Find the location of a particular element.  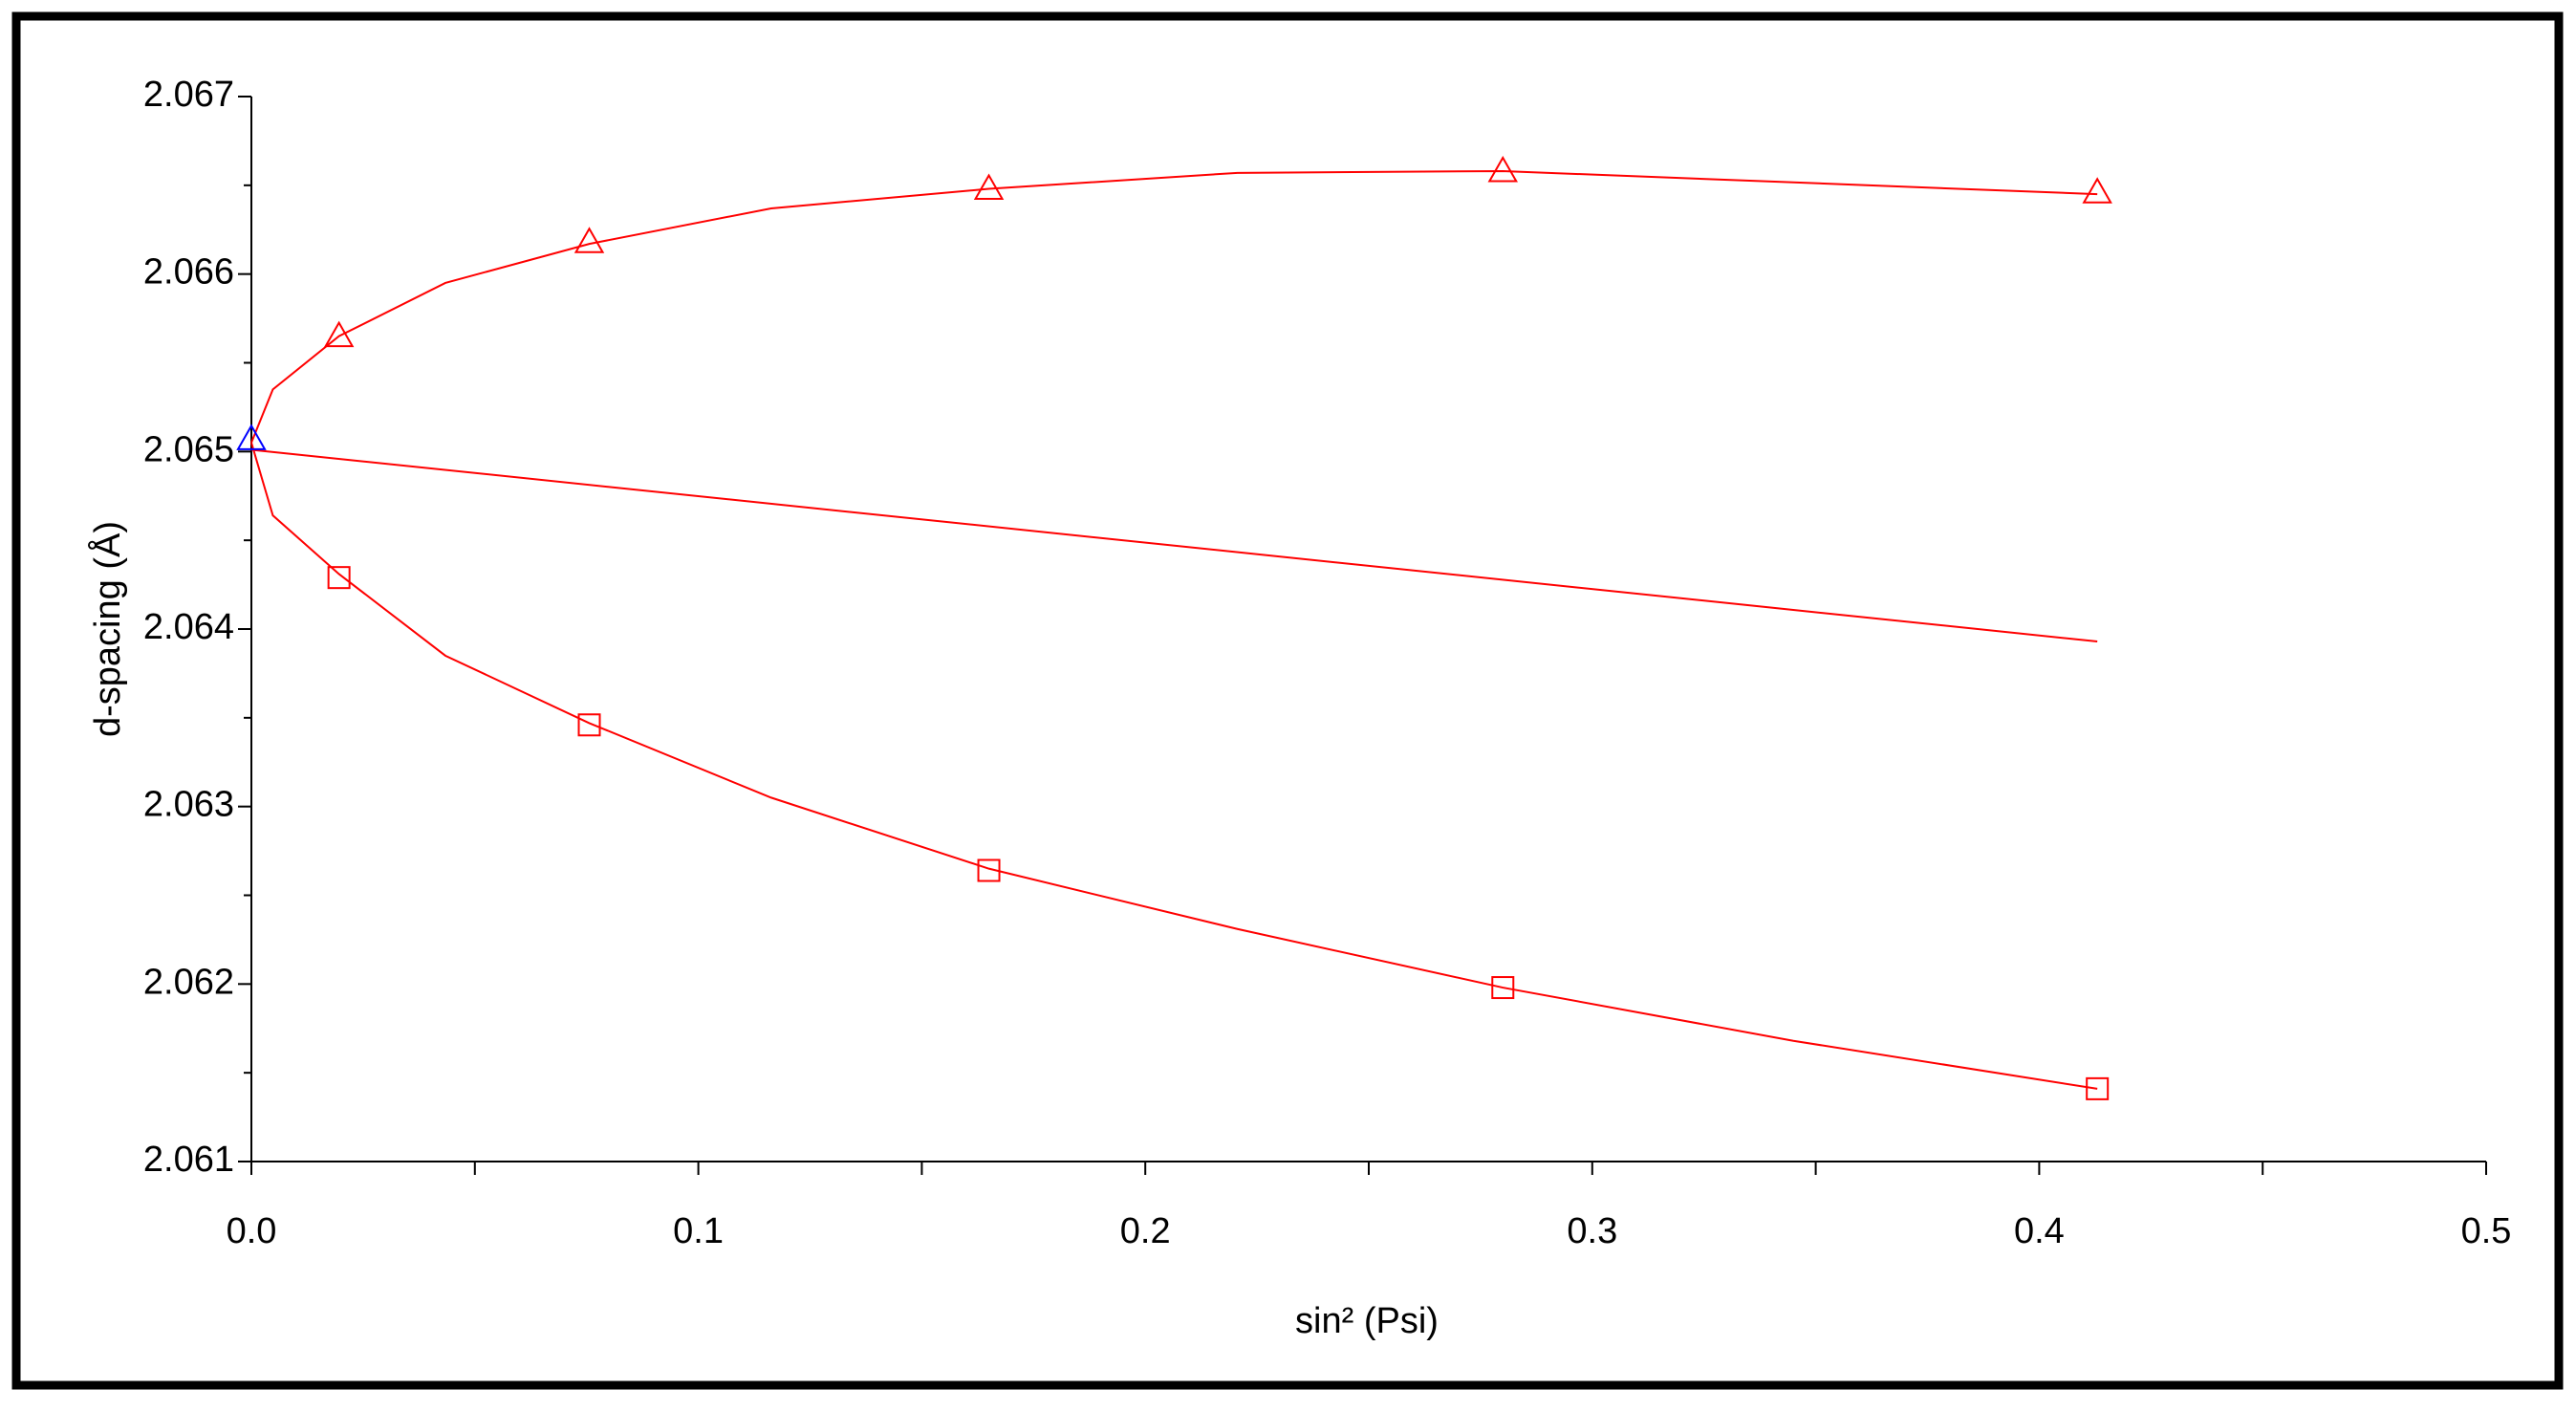

x-tick-label: 0.1 is located at coordinates (698, 1231).